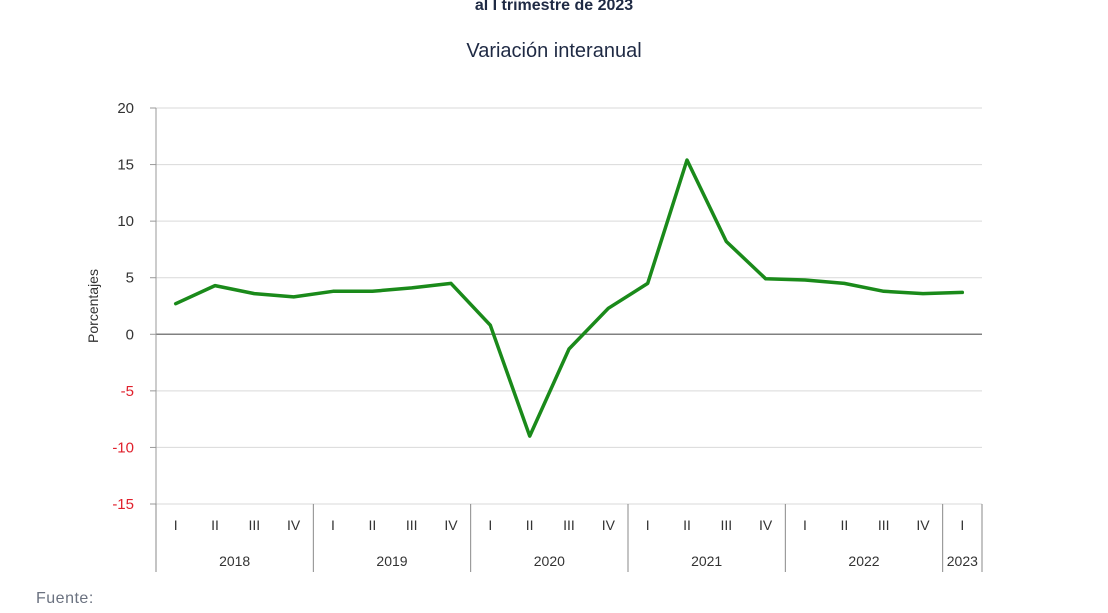 The image size is (1108, 613). I want to click on y-tick-label: 5, so click(130, 278).